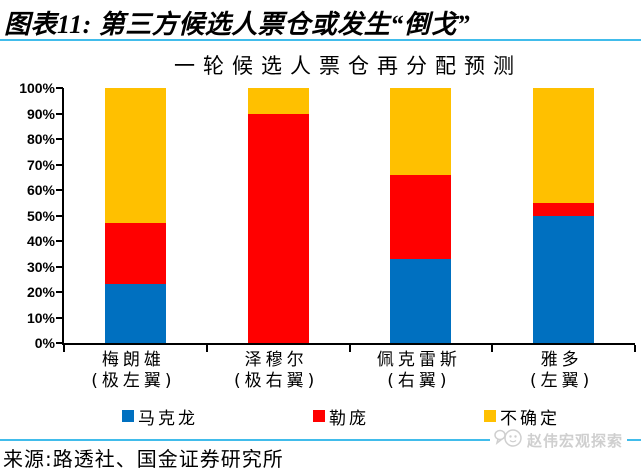  Describe the element at coordinates (168, 418) in the screenshot. I see `legend-label: 马克龙` at that location.